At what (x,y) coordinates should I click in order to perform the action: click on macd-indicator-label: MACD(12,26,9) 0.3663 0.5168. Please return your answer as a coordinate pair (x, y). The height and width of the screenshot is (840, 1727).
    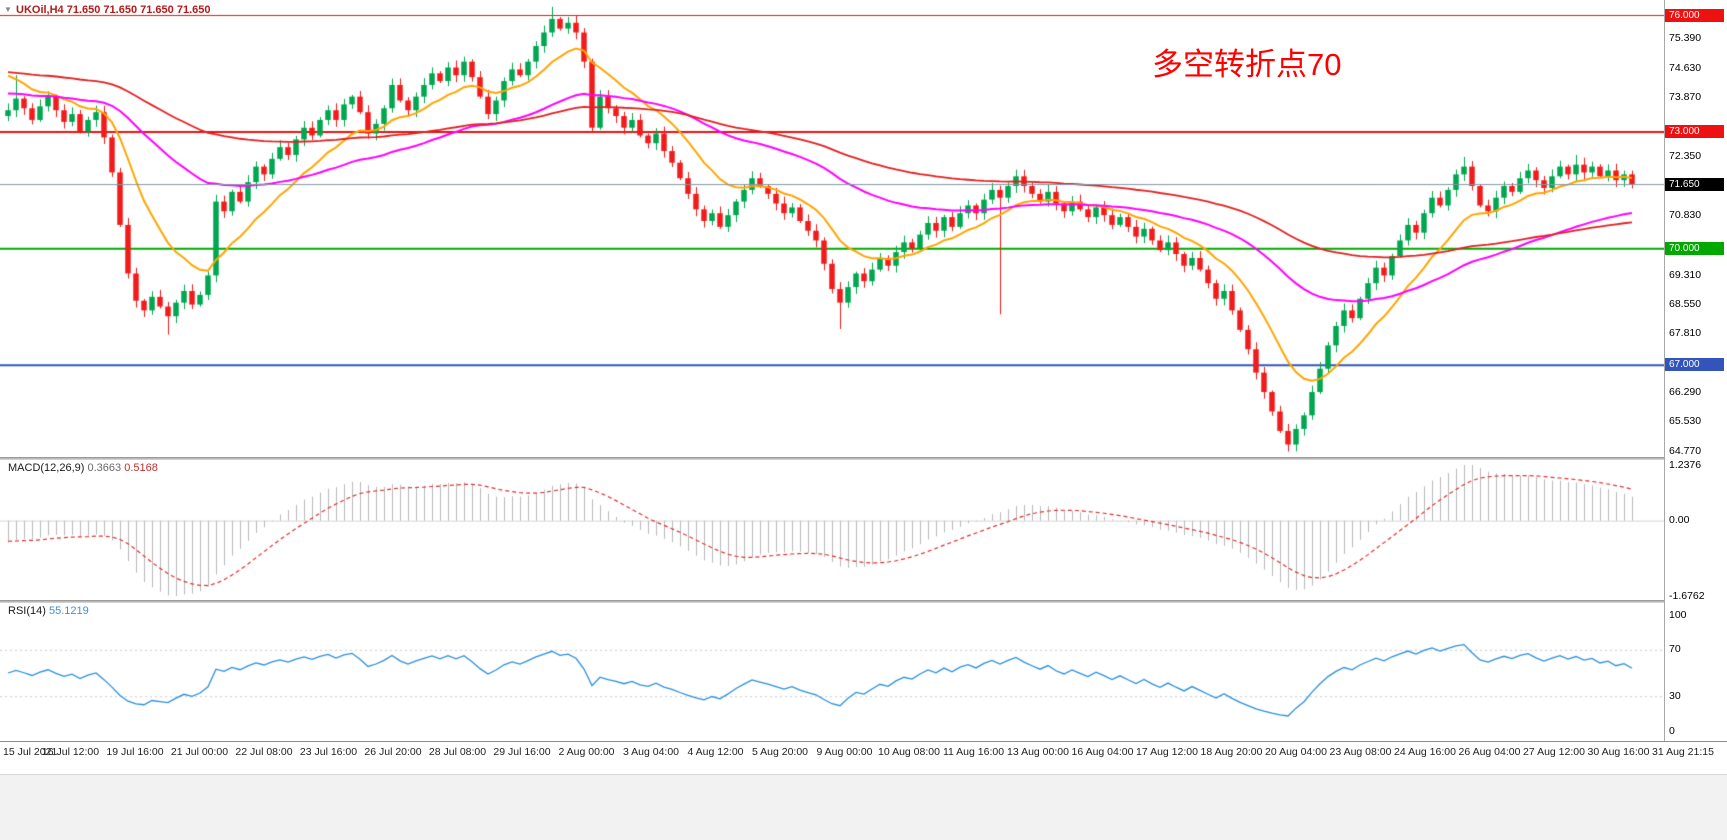
    Looking at the image, I should click on (83, 468).